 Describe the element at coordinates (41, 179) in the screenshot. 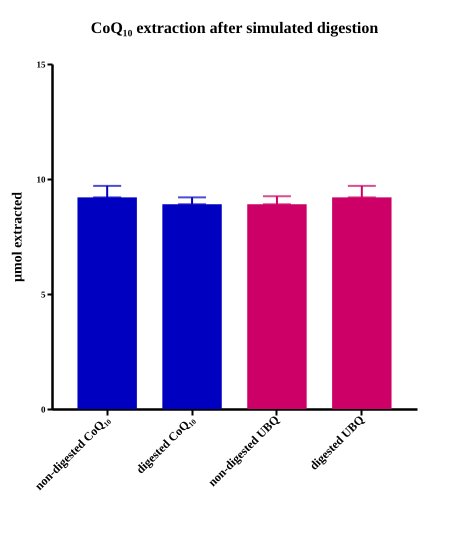

I see `y-tick-label: 10` at that location.